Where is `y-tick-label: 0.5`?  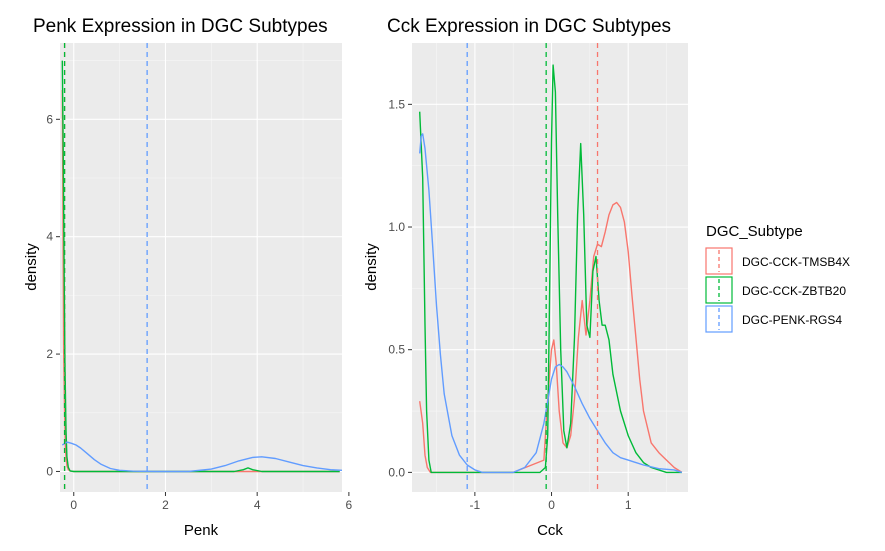 y-tick-label: 0.5 is located at coordinates (396, 350).